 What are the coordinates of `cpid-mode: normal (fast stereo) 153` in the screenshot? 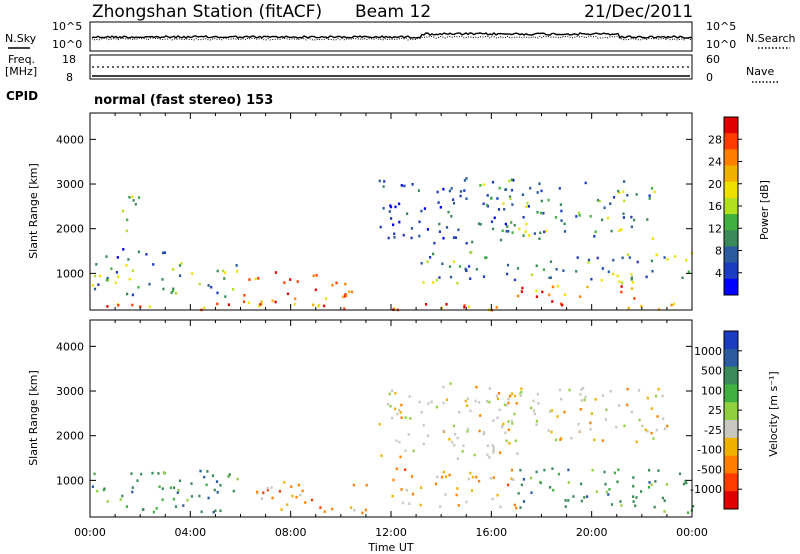 It's located at (183, 100).